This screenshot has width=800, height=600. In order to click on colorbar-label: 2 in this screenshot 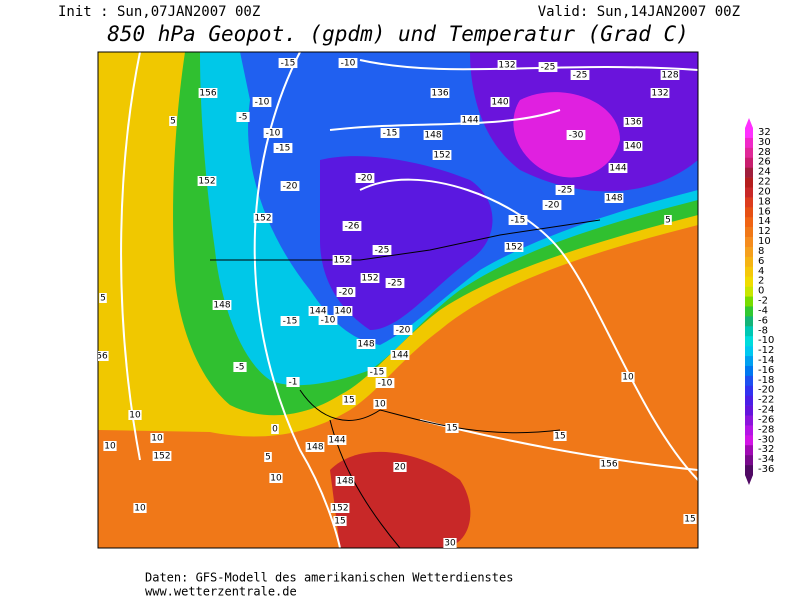, I will do `click(761, 281)`.